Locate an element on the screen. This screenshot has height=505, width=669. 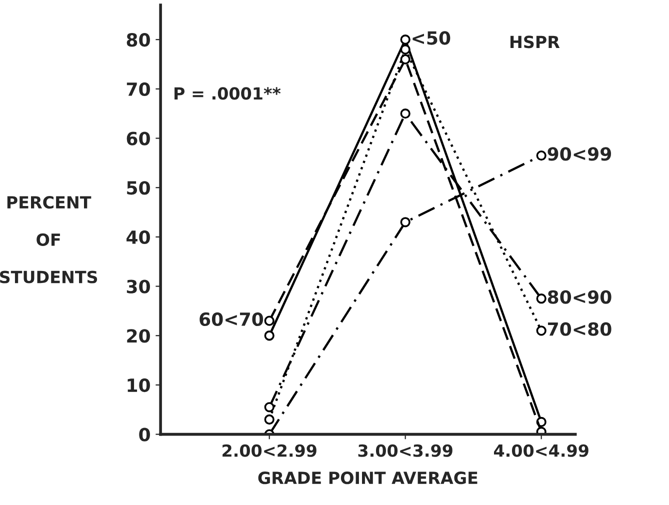
x-tick-label: 4.00<4.99 is located at coordinates (541, 450).